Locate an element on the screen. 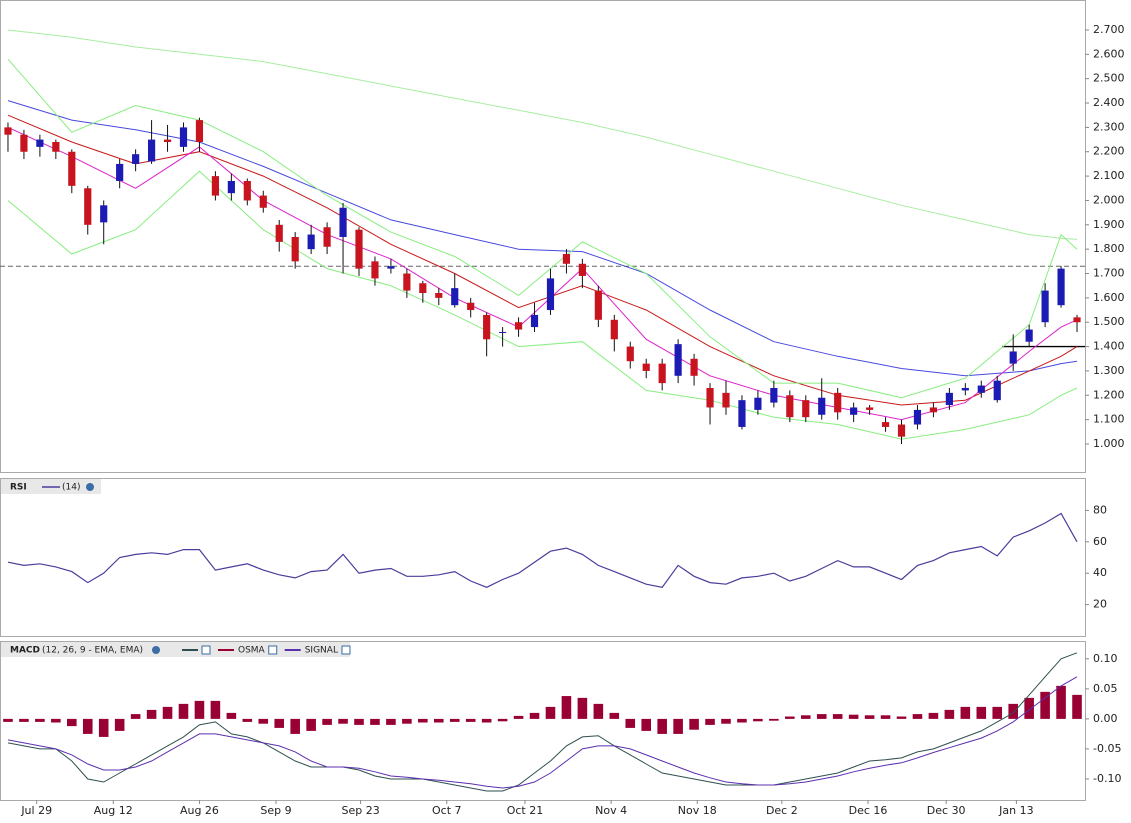  x-tick-label: Dec 30 is located at coordinates (946, 810).